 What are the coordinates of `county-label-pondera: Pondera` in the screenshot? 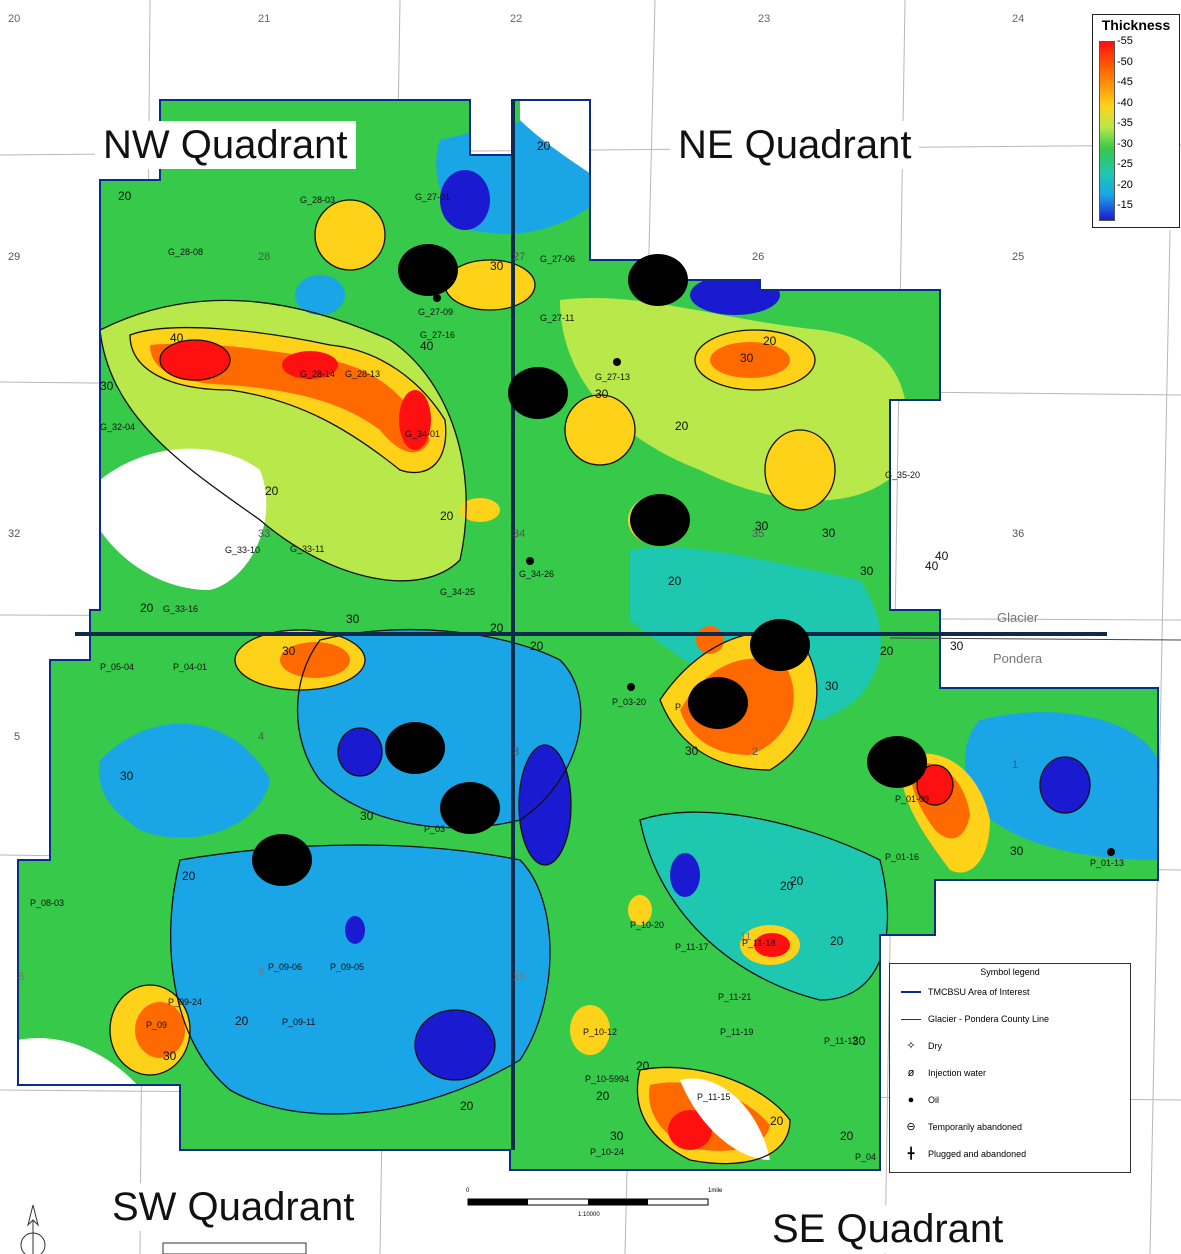 It's located at (1018, 658).